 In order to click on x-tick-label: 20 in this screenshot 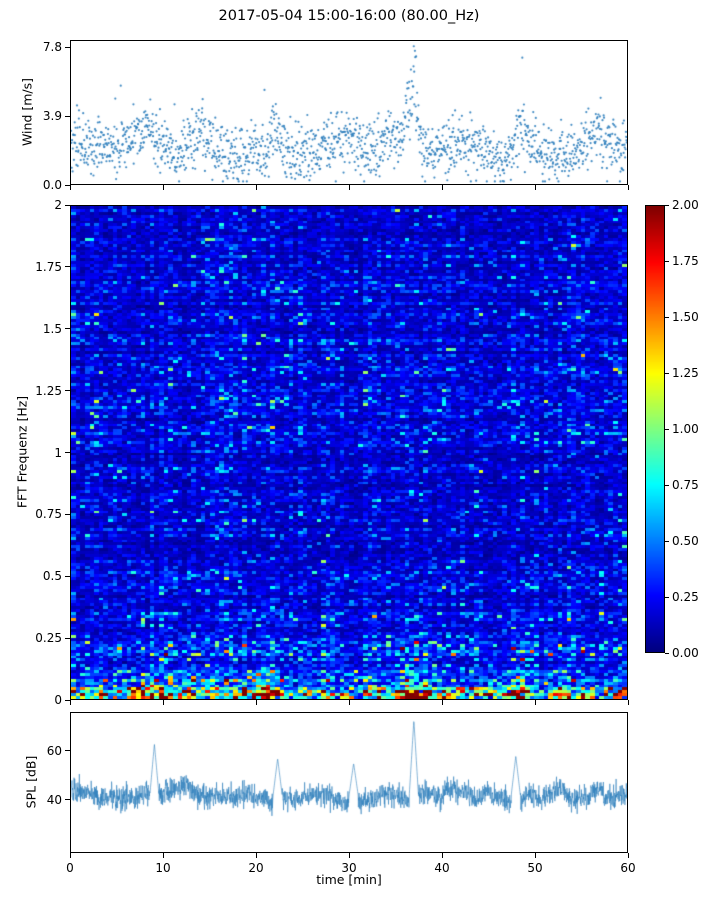, I will do `click(256, 868)`.